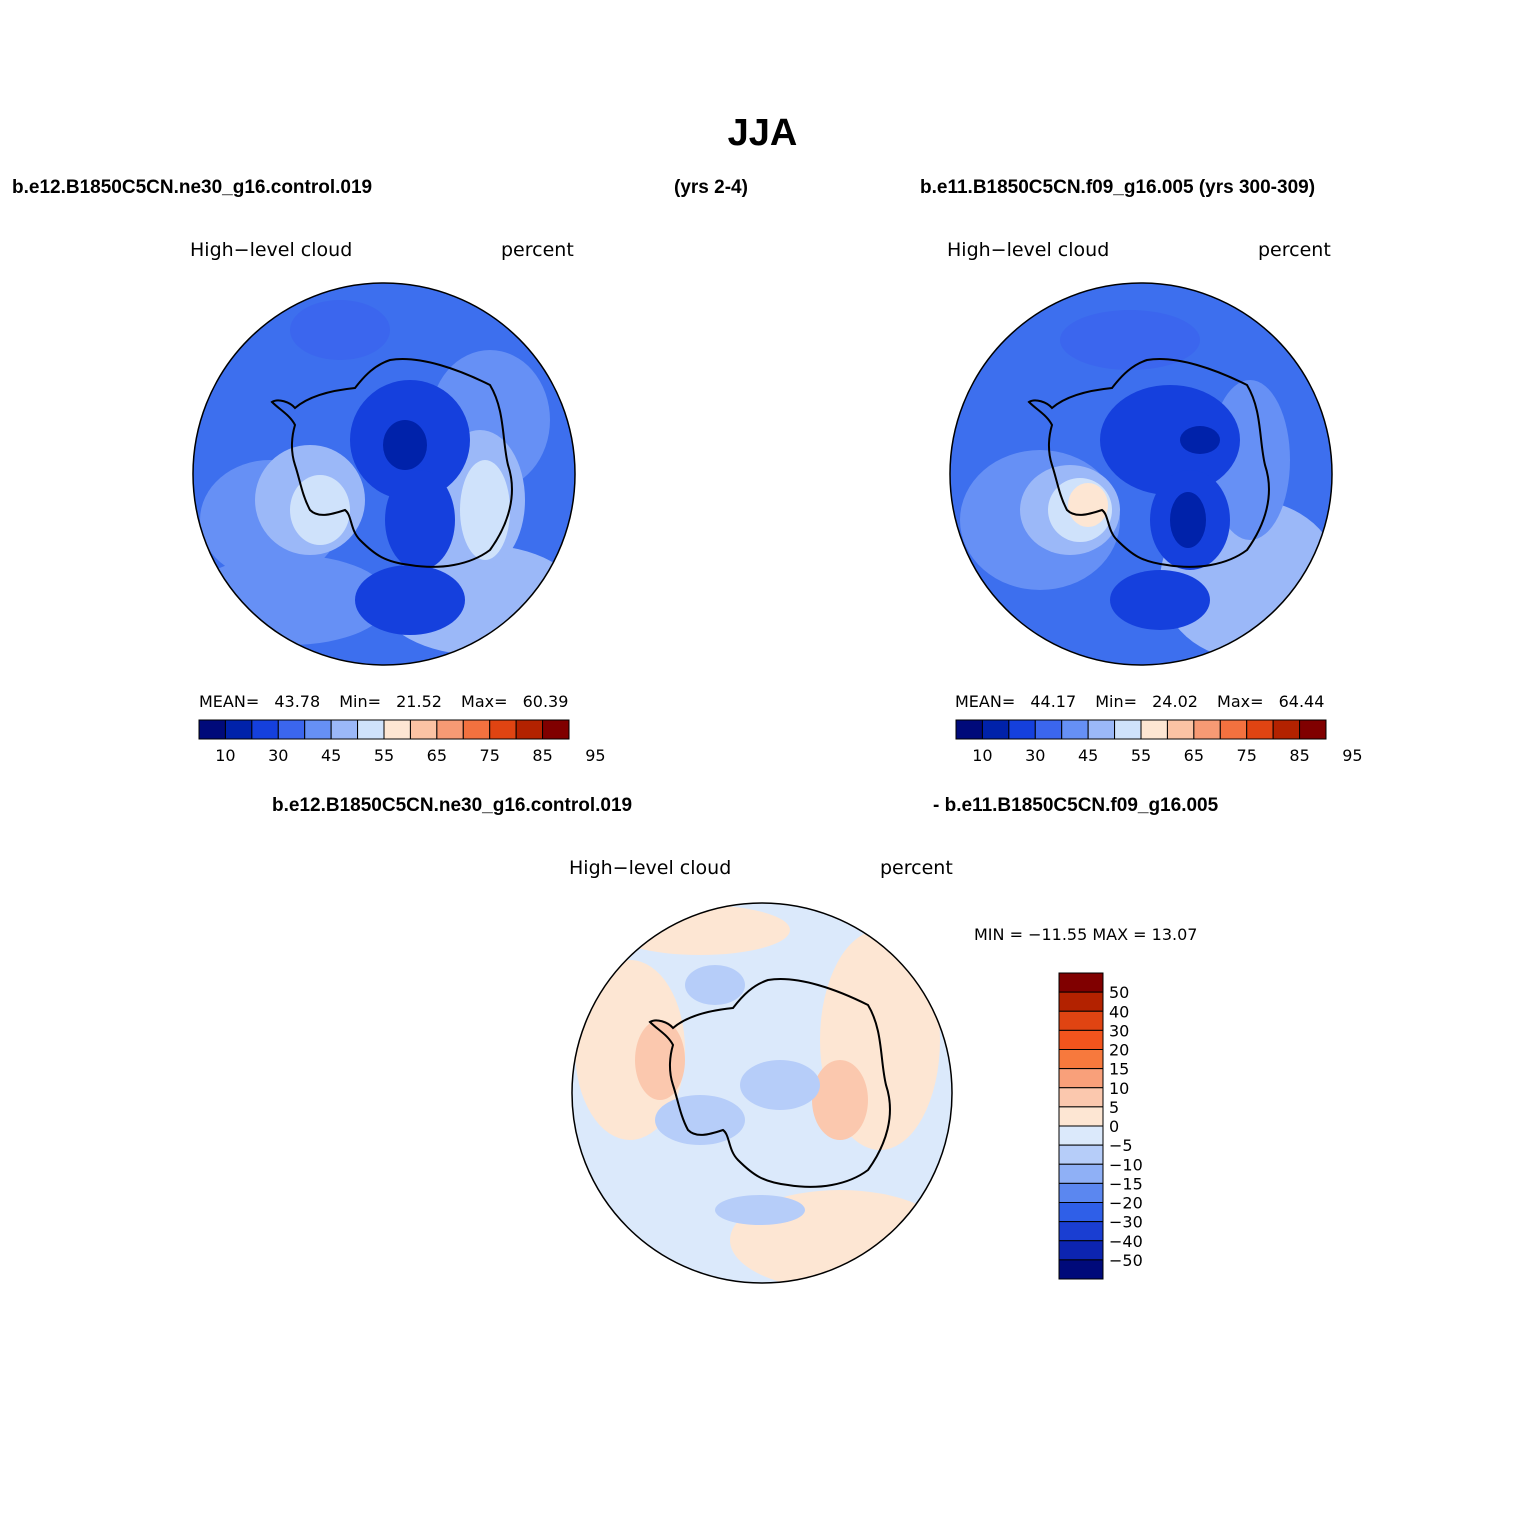 Image resolution: width=1525 pixels, height=1525 pixels. What do you see at coordinates (331, 755) in the screenshot?
I see `colorbar-tick-label: 45` at bounding box center [331, 755].